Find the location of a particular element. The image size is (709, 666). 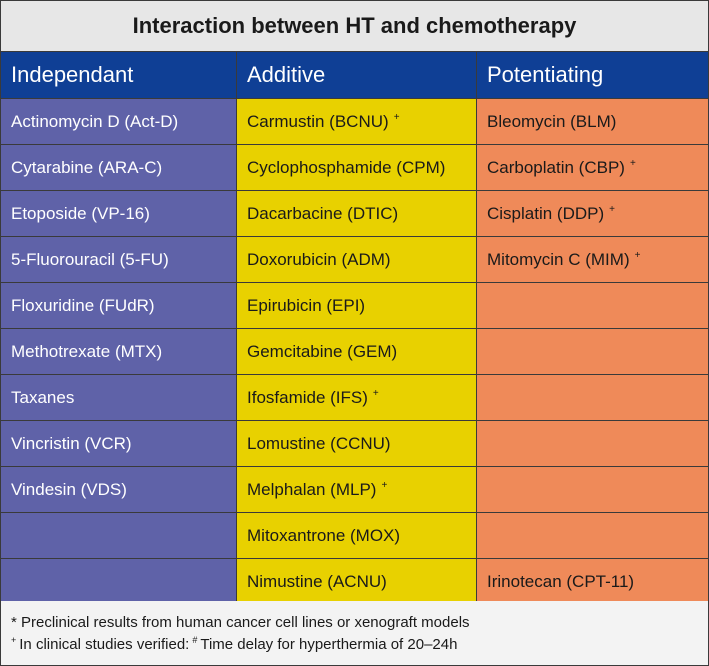

cell-additive: Doxorubicin (ADM) is located at coordinates (357, 259).